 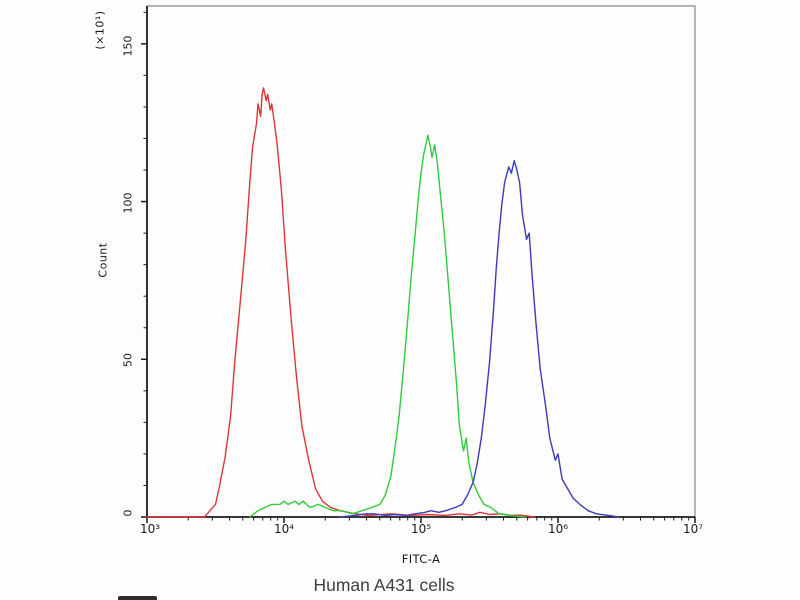 I want to click on x-tick-label-1e5: 10⁵, so click(x=421, y=529).